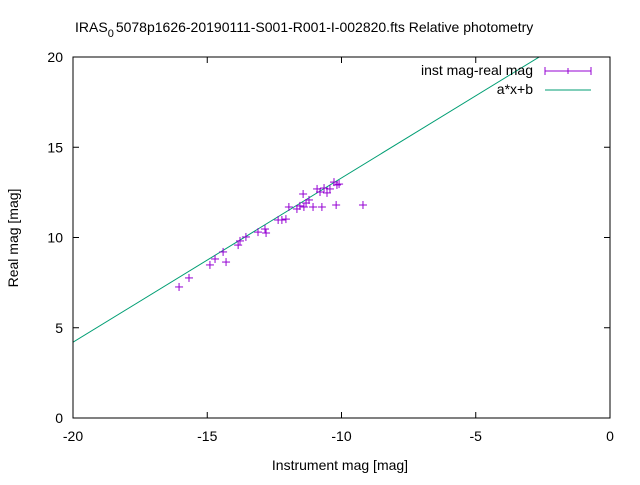 The width and height of the screenshot is (640, 485). Describe the element at coordinates (477, 70) in the screenshot. I see `legend-label-points: inst mag-real mag` at that location.